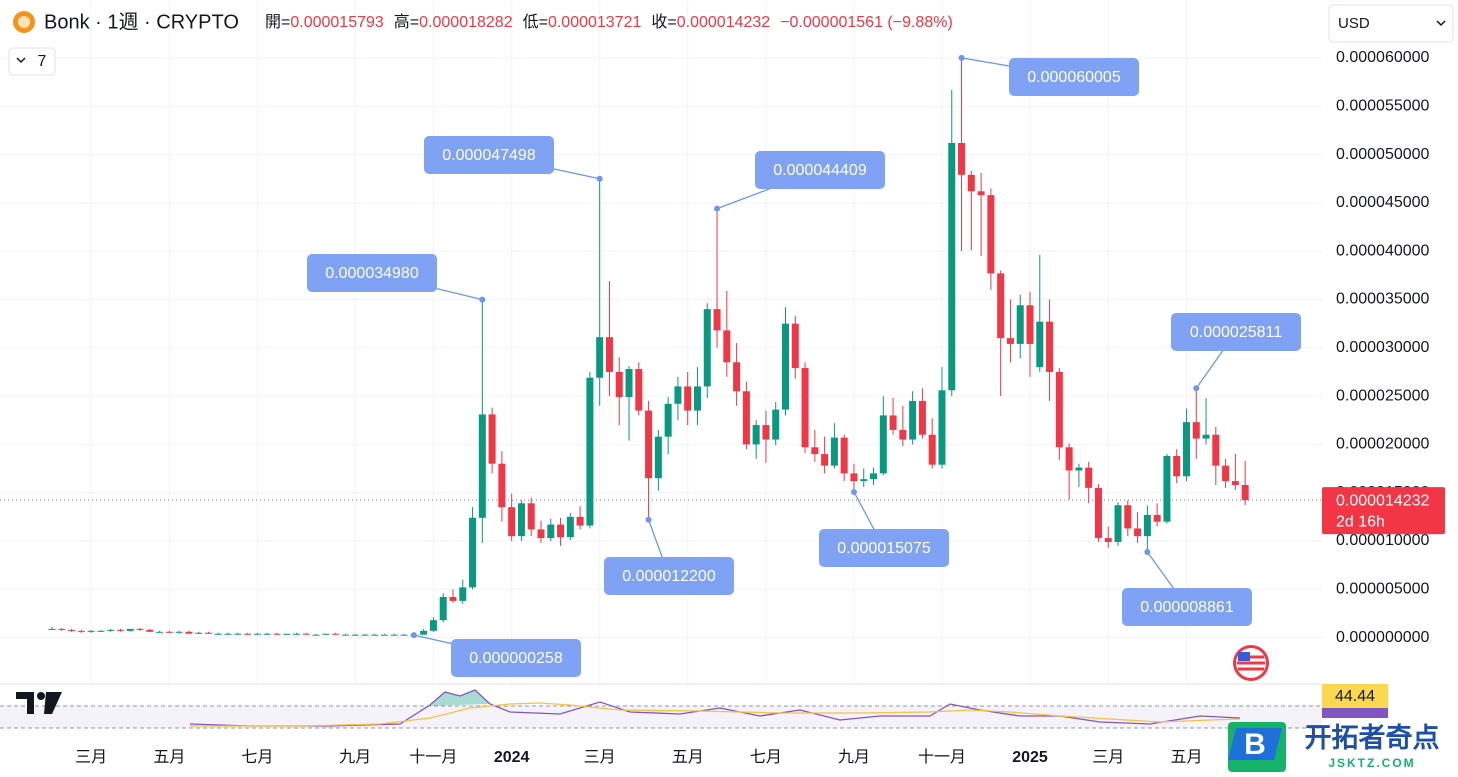 This screenshot has width=1458, height=777. What do you see at coordinates (1383, 637) in the screenshot?
I see `y-tick-label: 0.000000000` at bounding box center [1383, 637].